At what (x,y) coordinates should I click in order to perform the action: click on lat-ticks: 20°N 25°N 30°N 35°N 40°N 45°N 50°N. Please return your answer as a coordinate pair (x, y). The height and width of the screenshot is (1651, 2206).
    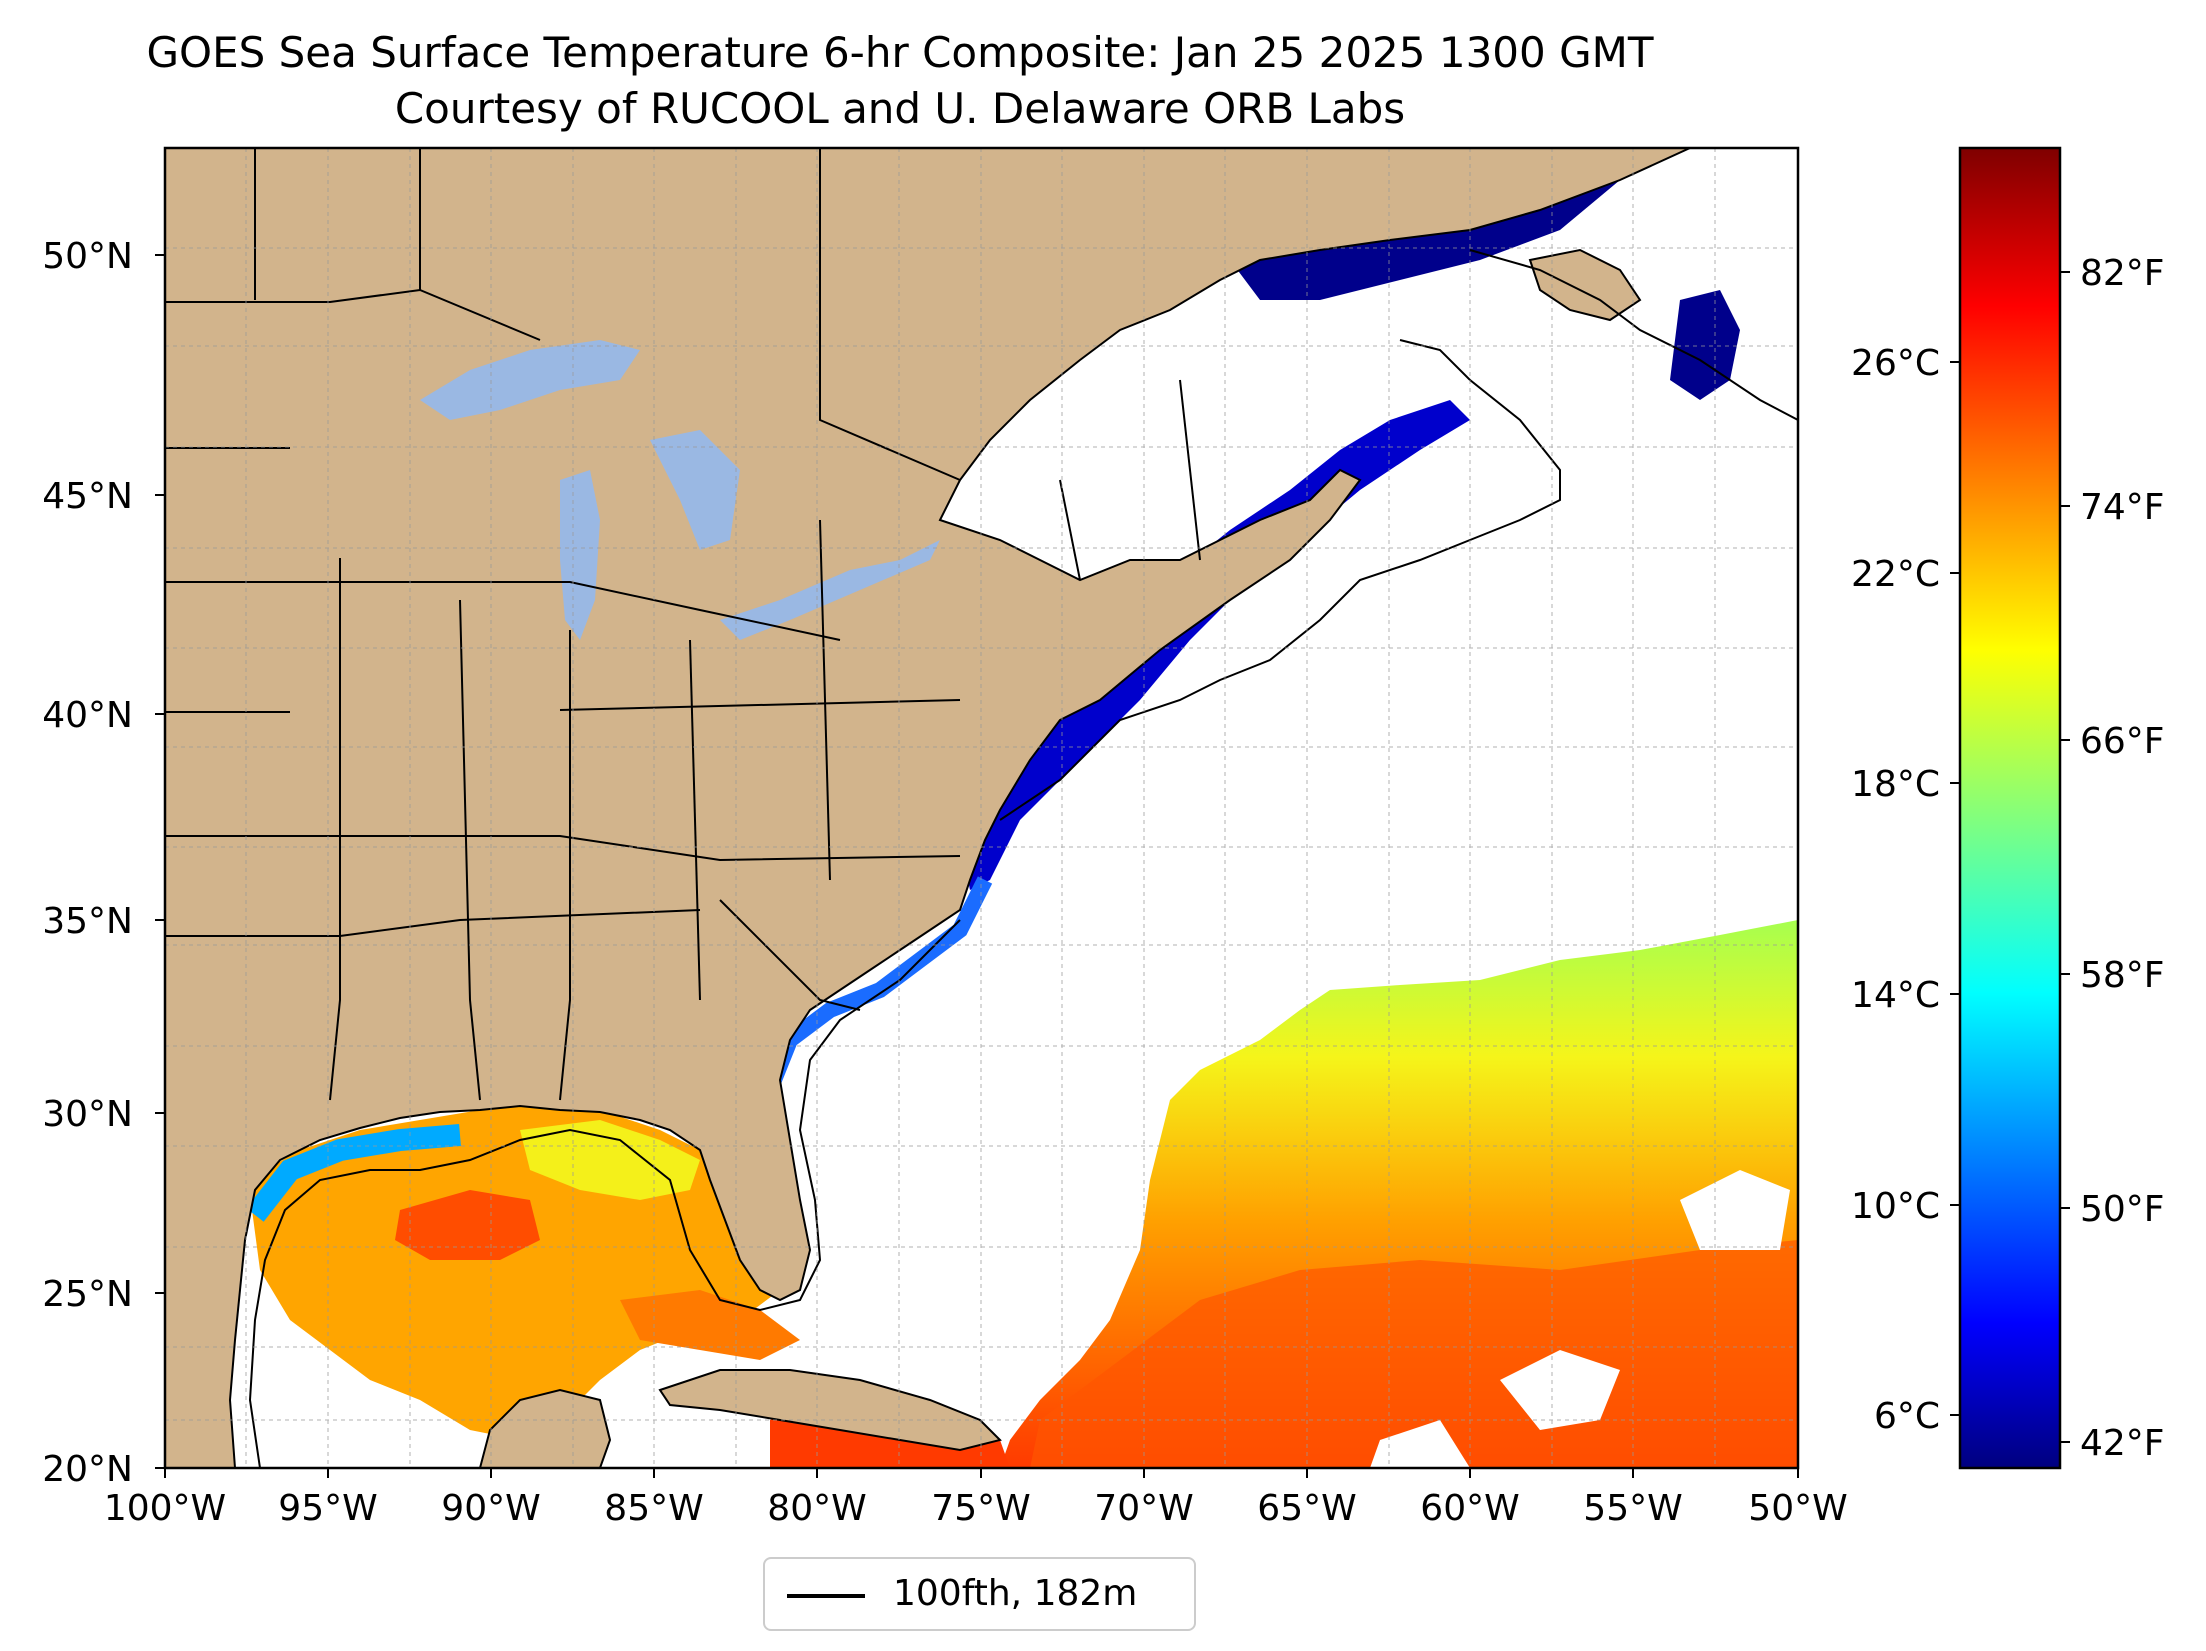
    Looking at the image, I should click on (87, 863).